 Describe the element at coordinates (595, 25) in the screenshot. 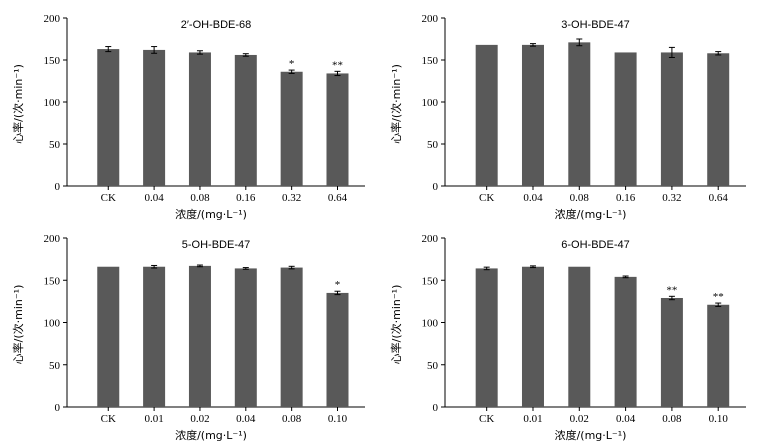

I see `chart-title: 3-OH-BDE-47` at that location.